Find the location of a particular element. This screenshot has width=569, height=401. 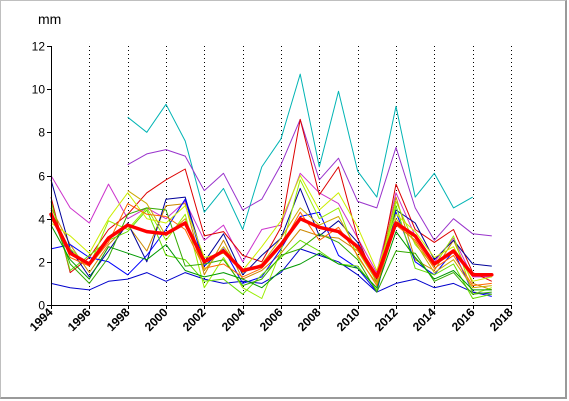

y-tick-label-10: 10 is located at coordinates (39, 90).